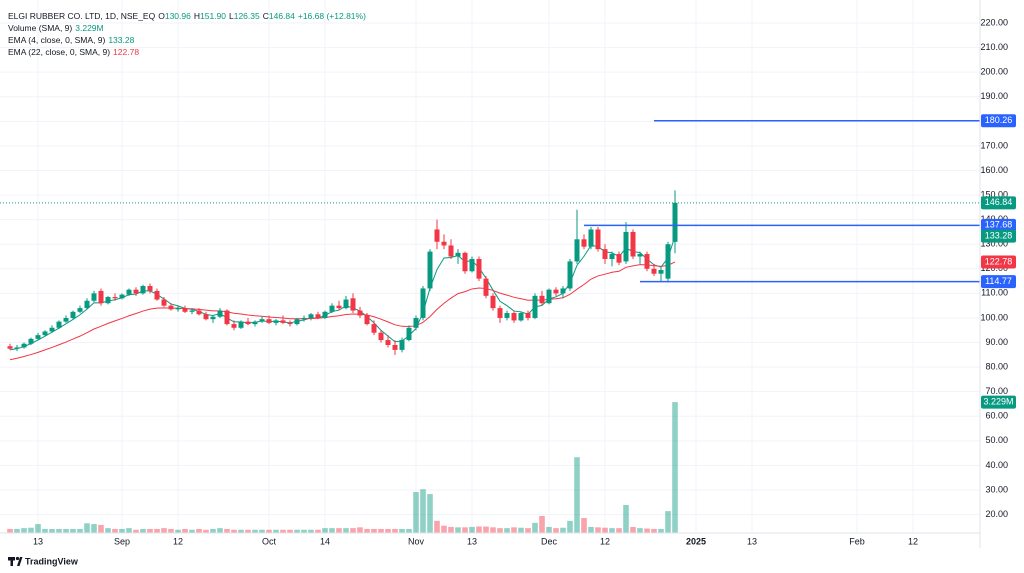 The image size is (1024, 573). What do you see at coordinates (994, 96) in the screenshot?
I see `y-tick-label: 190.00` at bounding box center [994, 96].